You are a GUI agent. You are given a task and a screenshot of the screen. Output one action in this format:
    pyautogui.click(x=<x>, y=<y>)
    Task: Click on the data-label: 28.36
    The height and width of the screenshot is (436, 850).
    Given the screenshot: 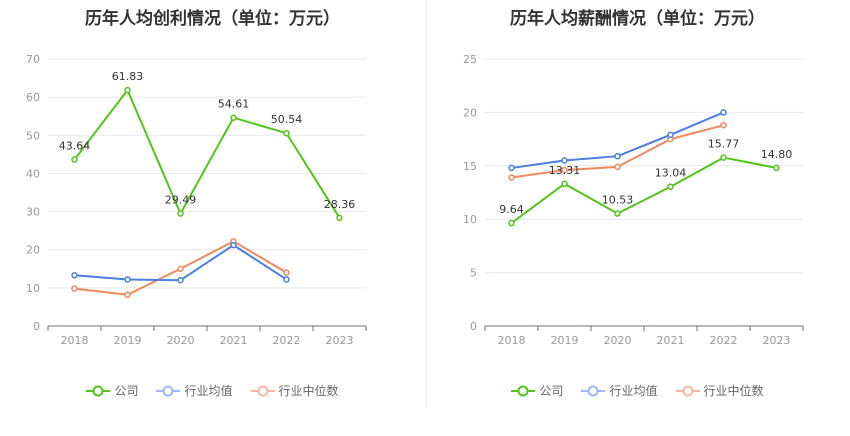 What is the action you would take?
    pyautogui.click(x=340, y=204)
    